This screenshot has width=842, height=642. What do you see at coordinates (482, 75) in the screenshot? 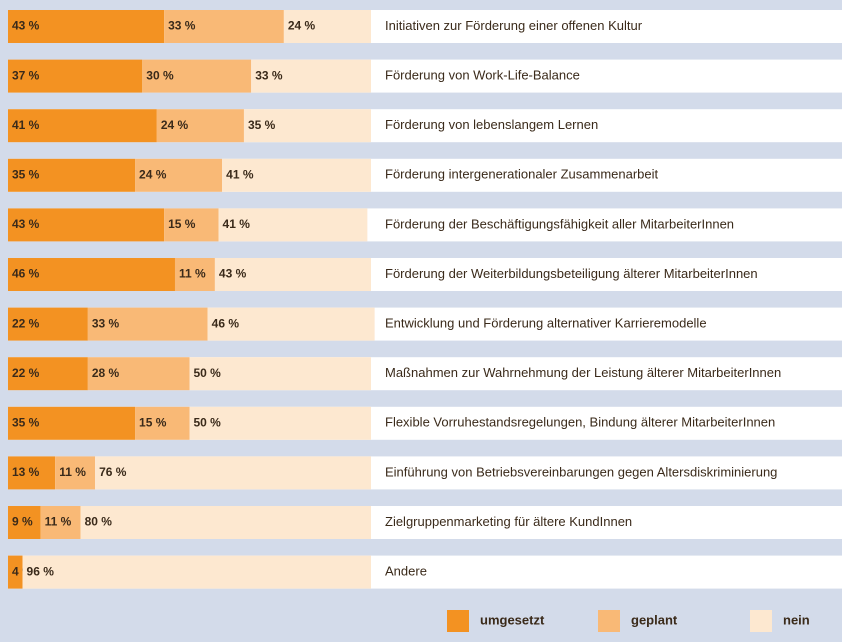
I see `category-label: Förderung von Work-Life-Balance` at bounding box center [482, 75].